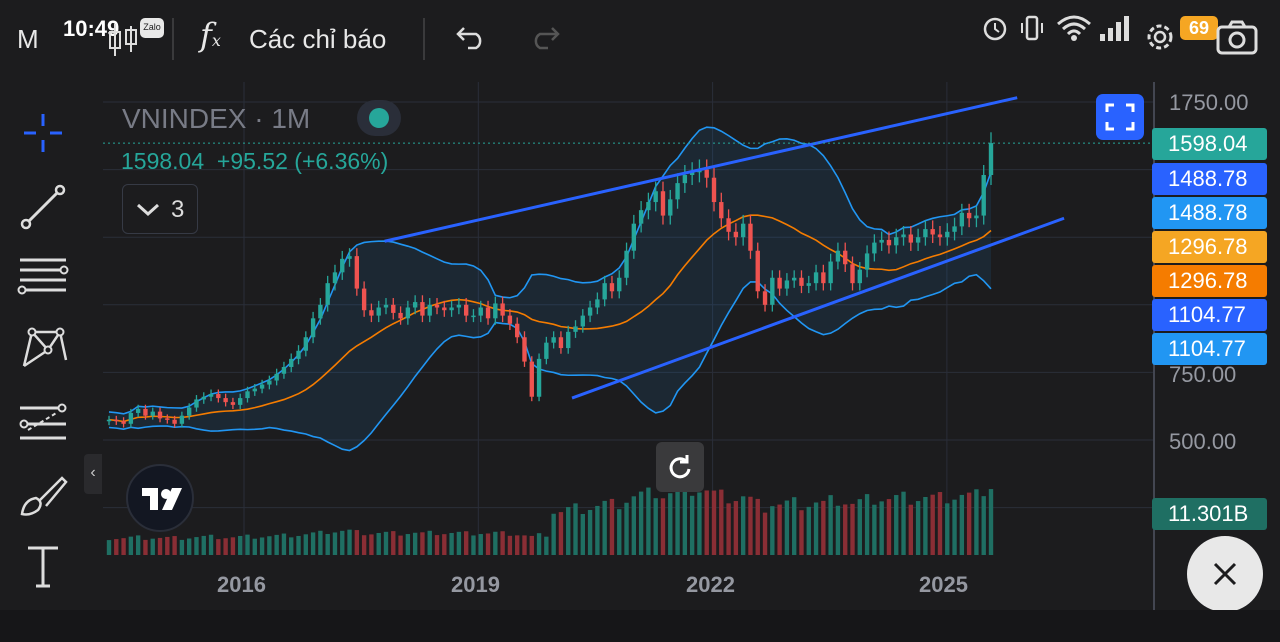  What do you see at coordinates (43, 277) in the screenshot?
I see `fib-retracement-icon` at bounding box center [43, 277].